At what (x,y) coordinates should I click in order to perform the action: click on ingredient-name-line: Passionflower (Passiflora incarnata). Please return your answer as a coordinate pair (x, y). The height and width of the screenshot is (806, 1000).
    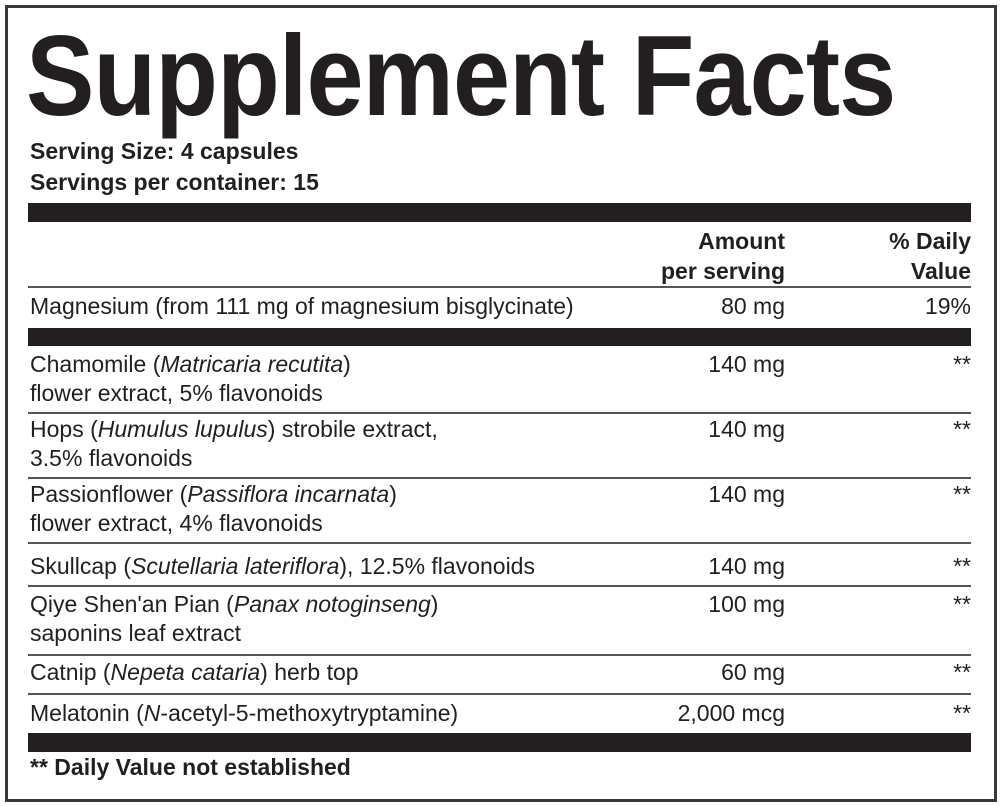
    Looking at the image, I should click on (213, 494).